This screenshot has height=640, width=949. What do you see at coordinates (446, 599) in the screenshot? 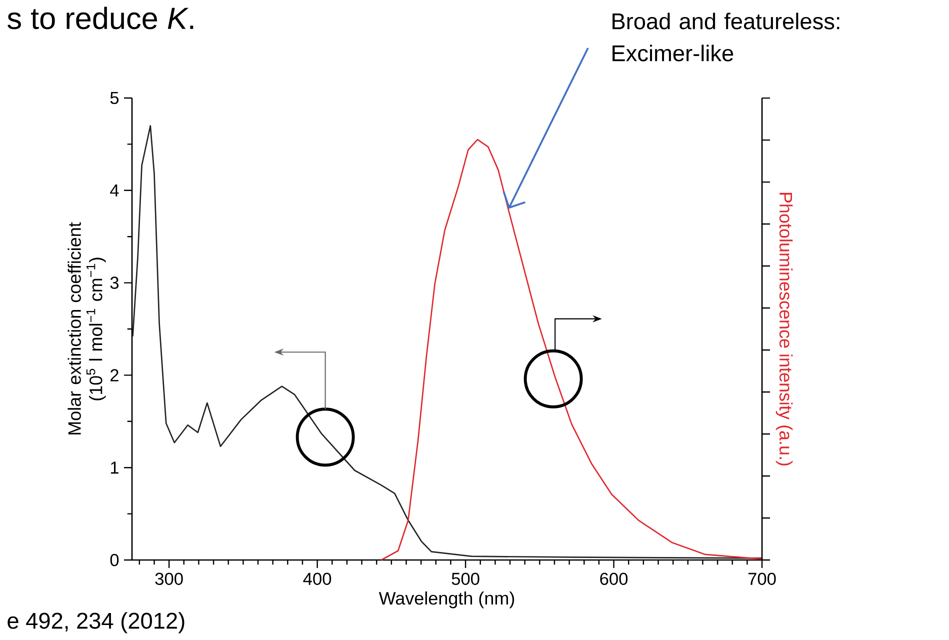
I see `x-axis-title: Wavelength (nm)` at bounding box center [446, 599].